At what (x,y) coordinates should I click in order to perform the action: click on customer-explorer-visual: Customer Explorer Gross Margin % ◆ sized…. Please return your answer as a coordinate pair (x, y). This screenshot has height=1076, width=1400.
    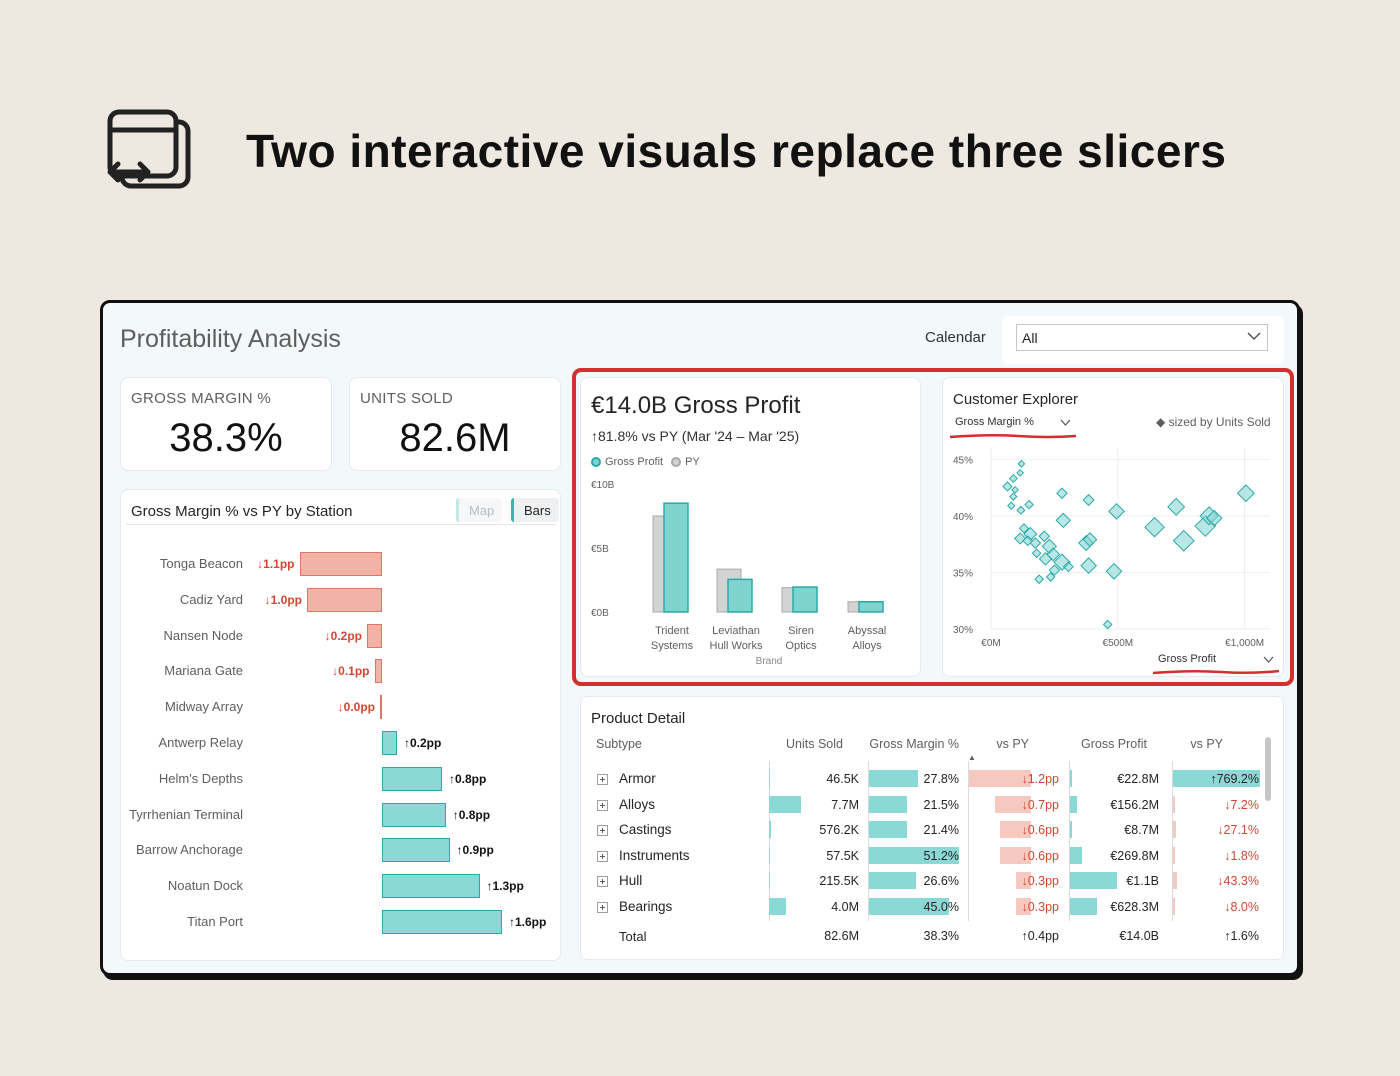
    Looking at the image, I should click on (1113, 527).